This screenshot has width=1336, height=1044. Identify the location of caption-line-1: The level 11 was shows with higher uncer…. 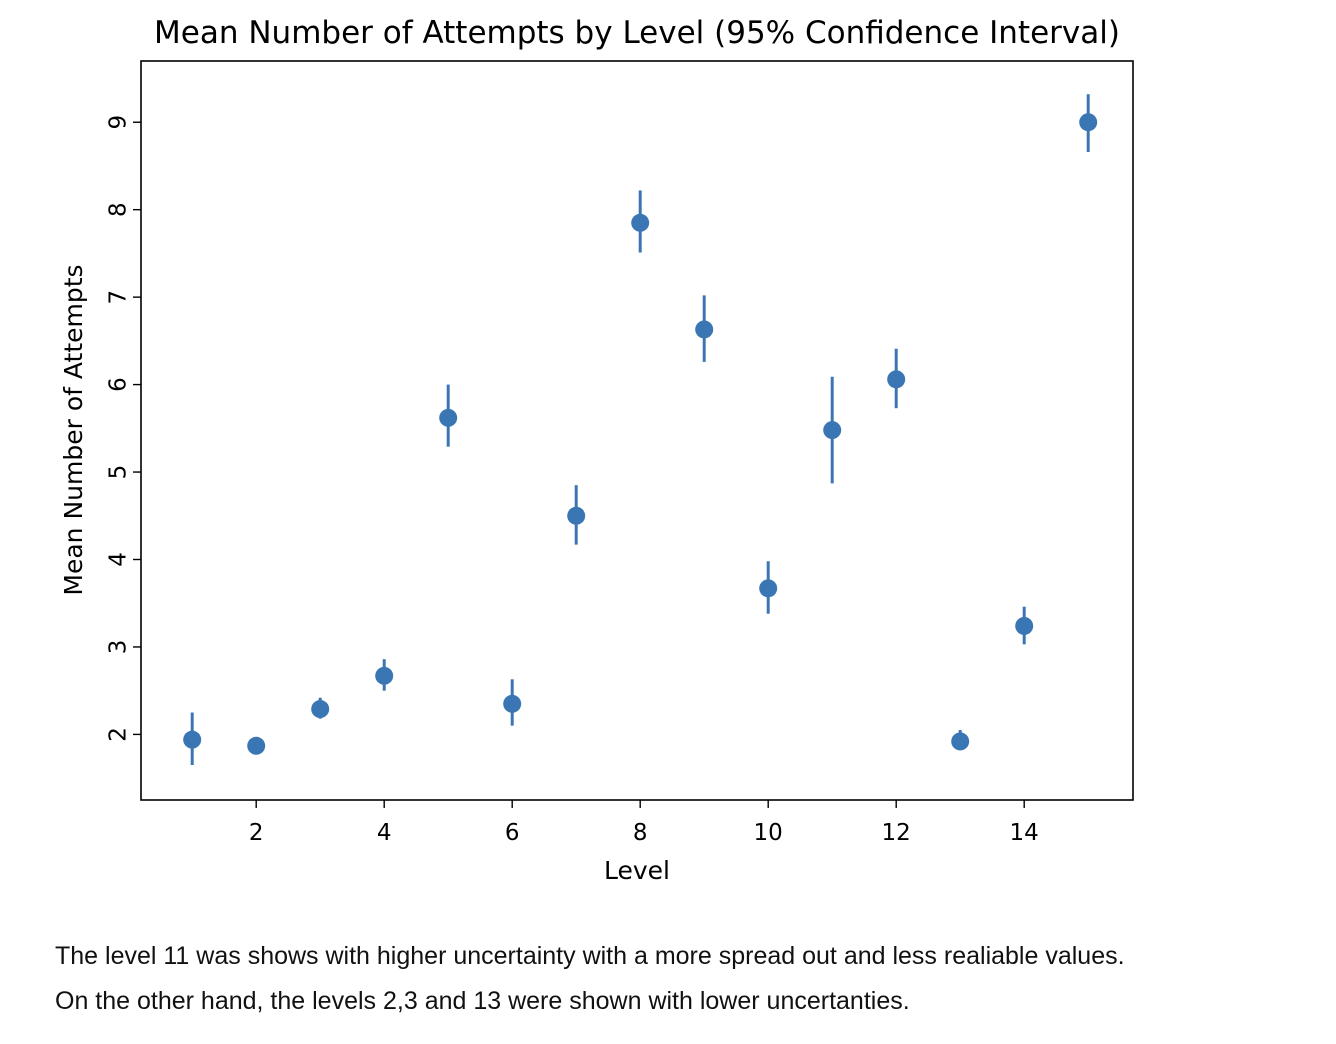
(590, 956).